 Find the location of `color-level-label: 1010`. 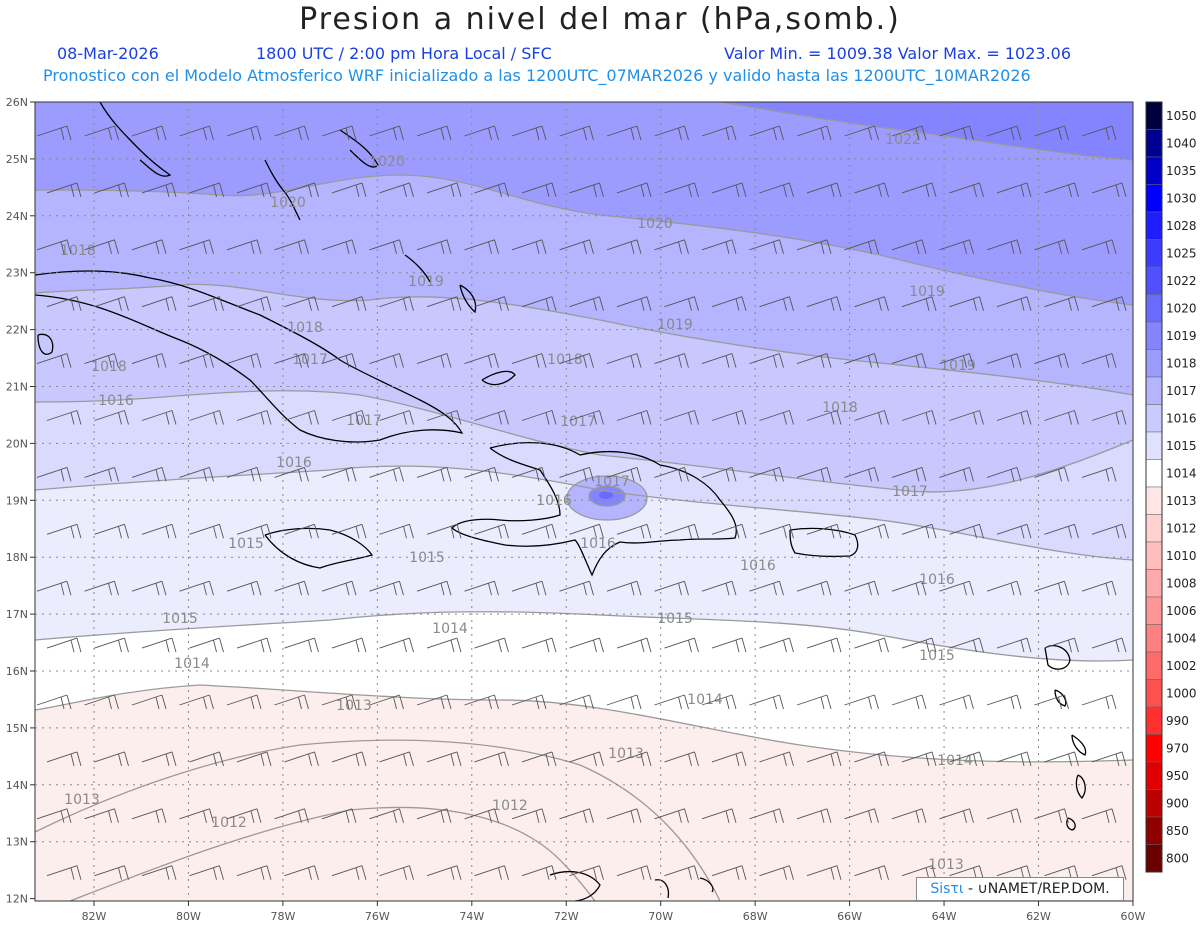

color-level-label: 1010 is located at coordinates (1181, 556).